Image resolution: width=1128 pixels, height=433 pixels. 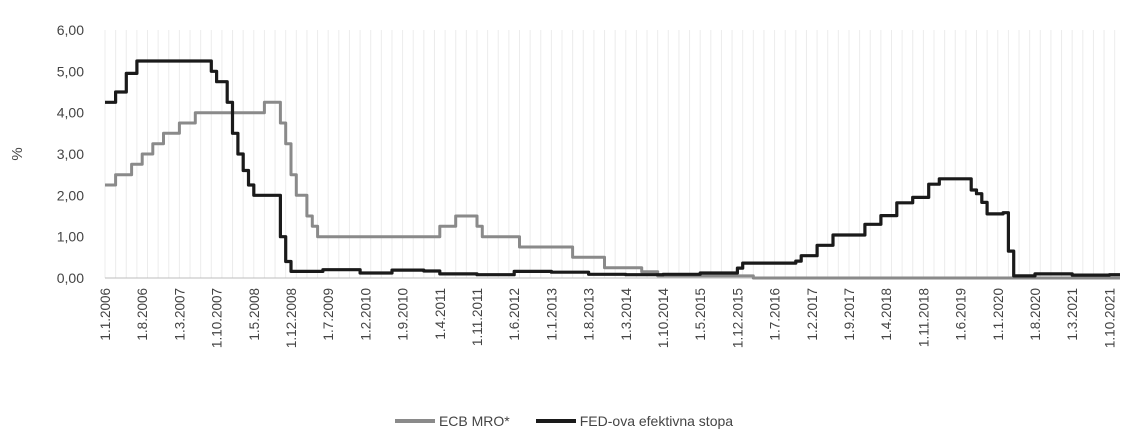 I want to click on y-tick-label: 6,00, so click(x=70, y=30).